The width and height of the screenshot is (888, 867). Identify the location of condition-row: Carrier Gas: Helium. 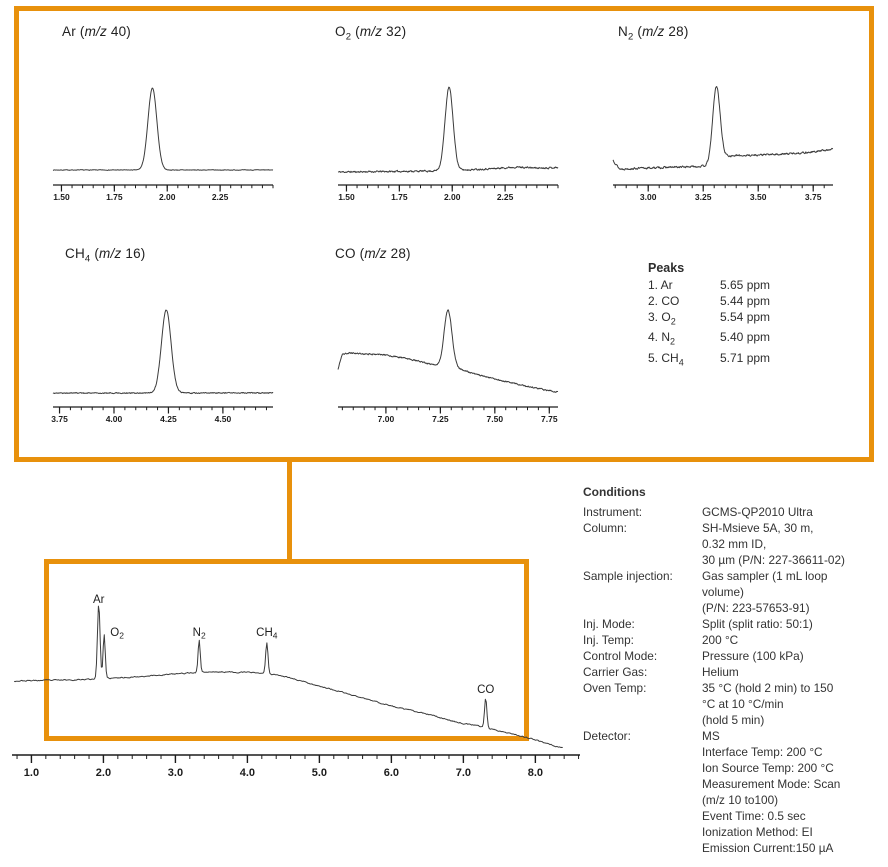
(734, 672).